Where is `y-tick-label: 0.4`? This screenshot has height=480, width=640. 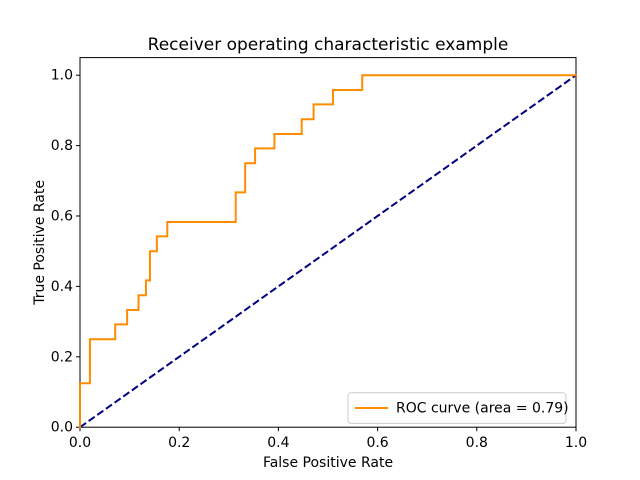 y-tick-label: 0.4 is located at coordinates (62, 287).